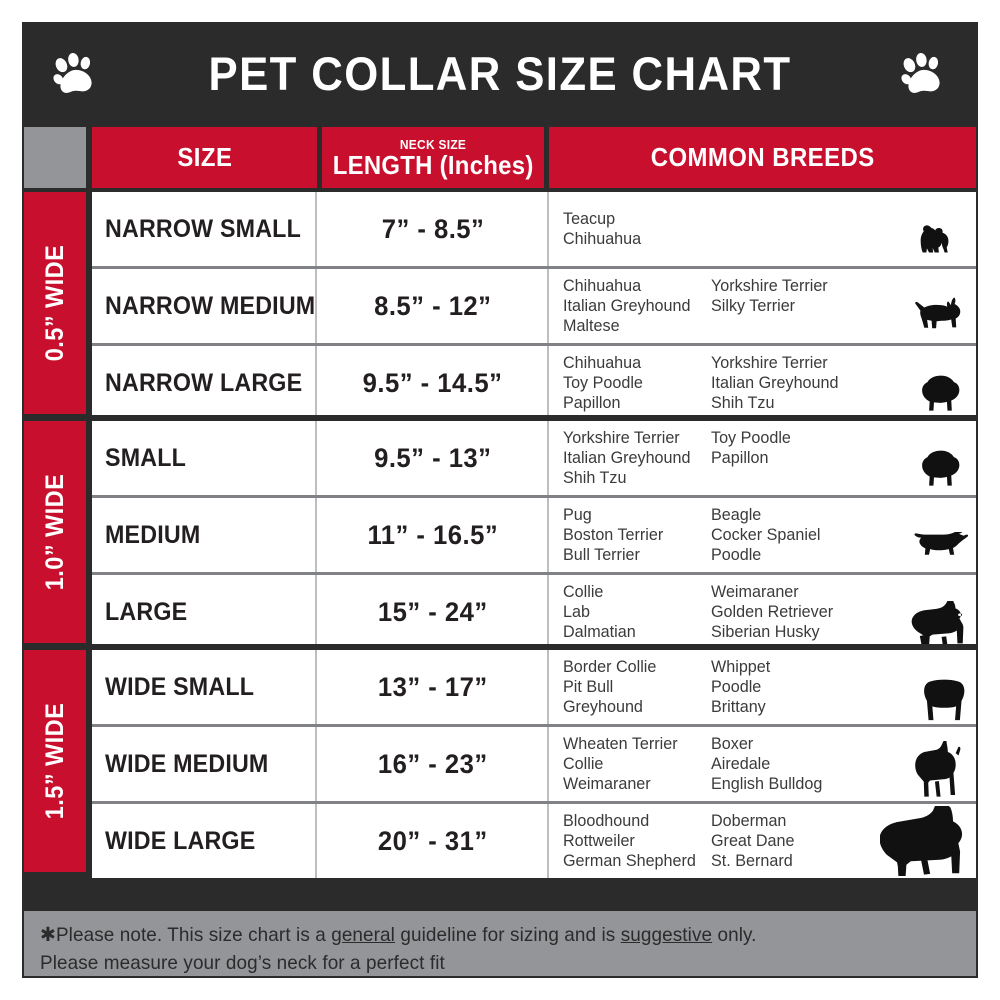  Describe the element at coordinates (180, 840) in the screenshot. I see `size-label: WIDE LARGE` at that location.